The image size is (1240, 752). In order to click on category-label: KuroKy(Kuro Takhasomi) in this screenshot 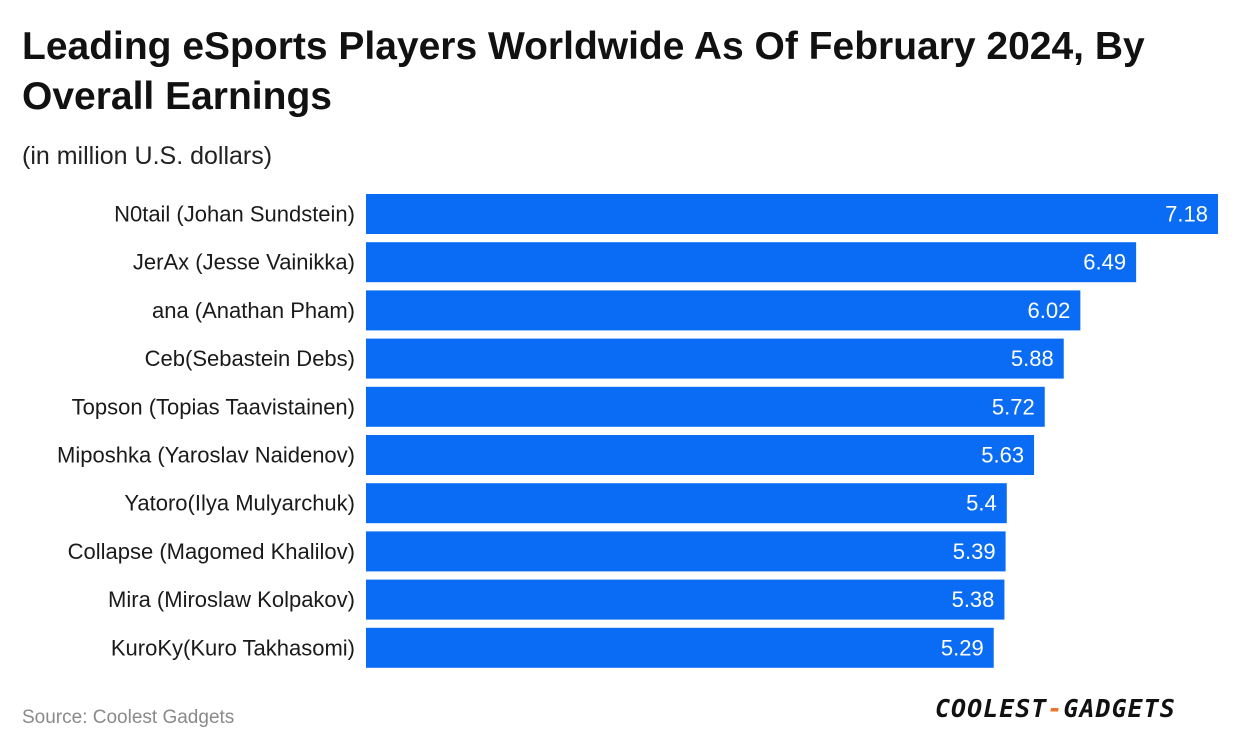, I will do `click(233, 647)`.